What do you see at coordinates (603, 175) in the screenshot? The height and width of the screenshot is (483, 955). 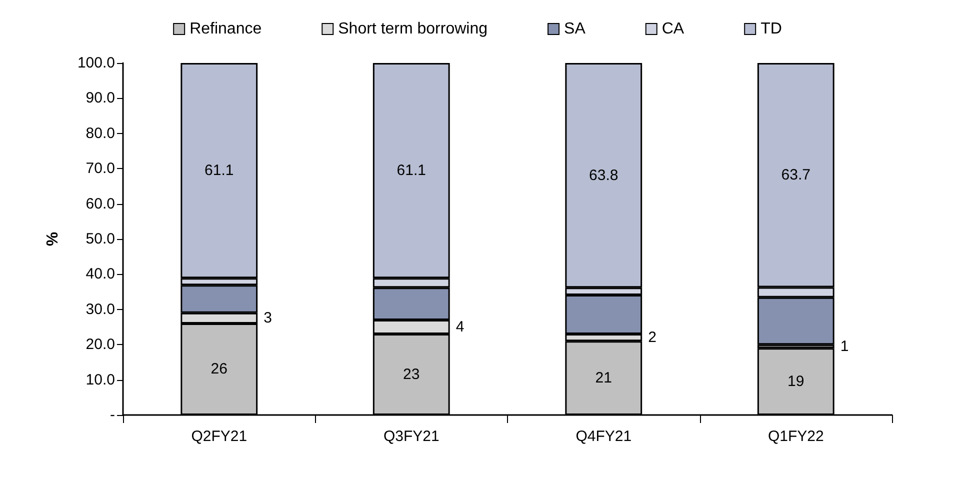 I see `data-label: 63.8` at bounding box center [603, 175].